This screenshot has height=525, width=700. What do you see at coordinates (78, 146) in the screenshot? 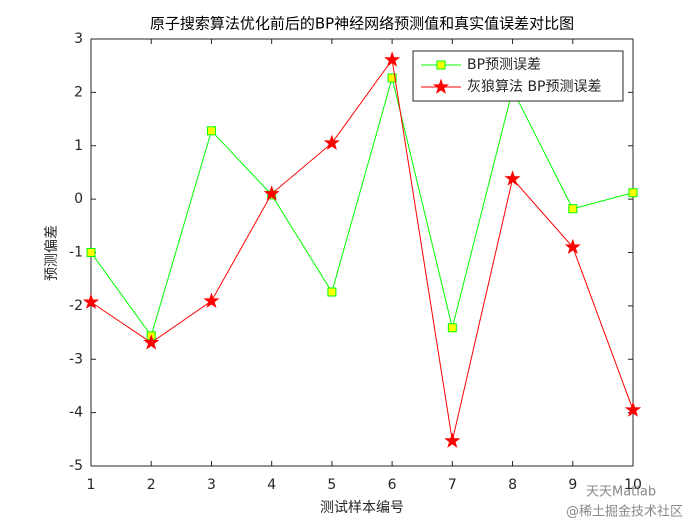
I see `y-tick-label: 1` at bounding box center [78, 146].